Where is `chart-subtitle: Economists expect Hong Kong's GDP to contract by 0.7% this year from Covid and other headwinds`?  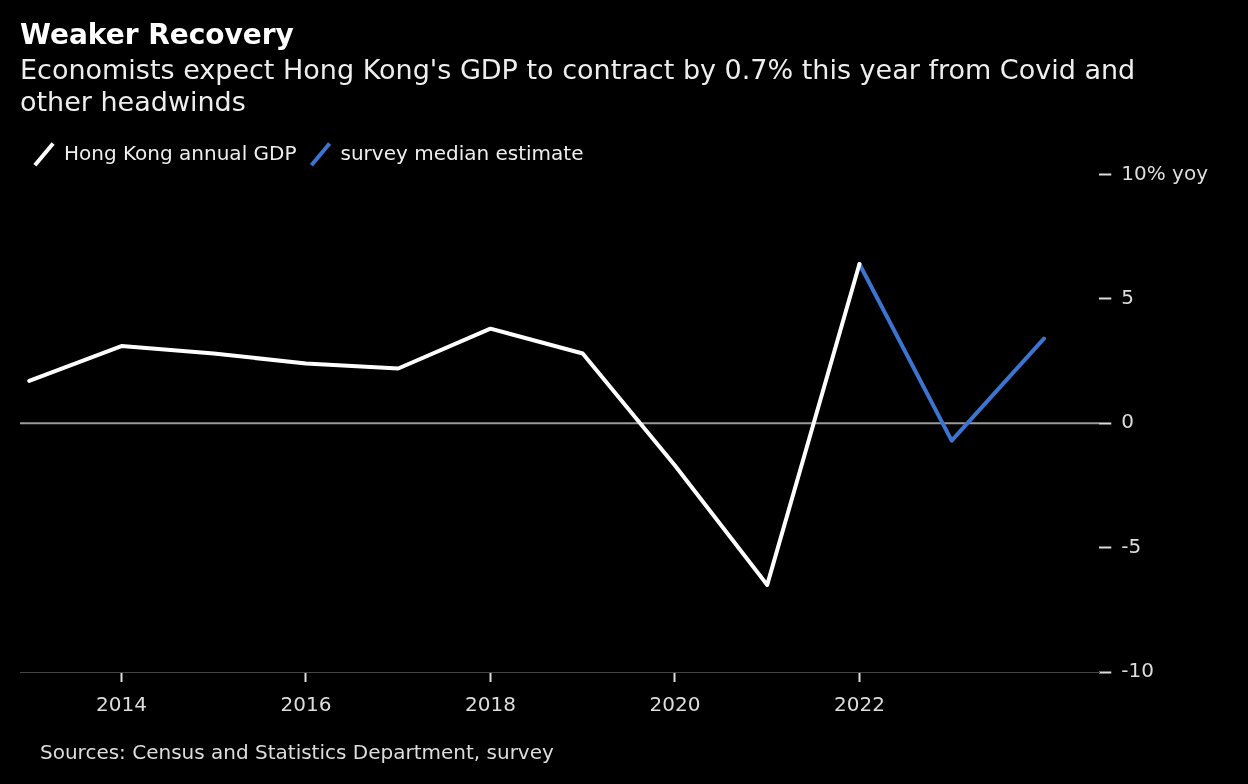 chart-subtitle: Economists expect Hong Kong's GDP to contract by 0.7% this year from Covid and other headwinds is located at coordinates (578, 85).